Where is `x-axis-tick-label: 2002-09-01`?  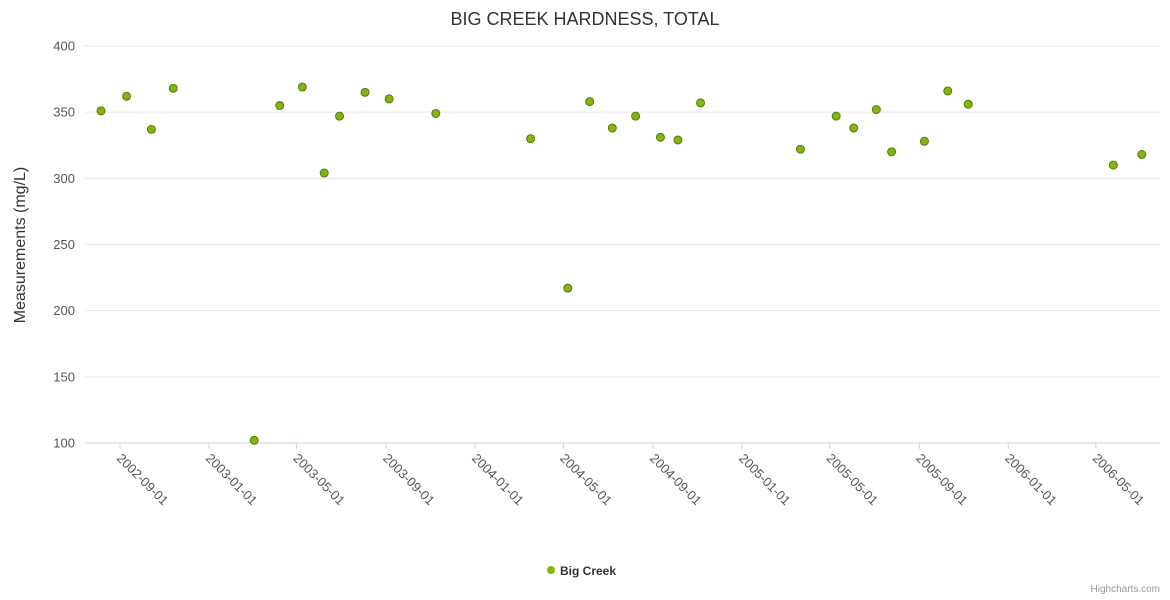 x-axis-tick-label: 2002-09-01 is located at coordinates (143, 480).